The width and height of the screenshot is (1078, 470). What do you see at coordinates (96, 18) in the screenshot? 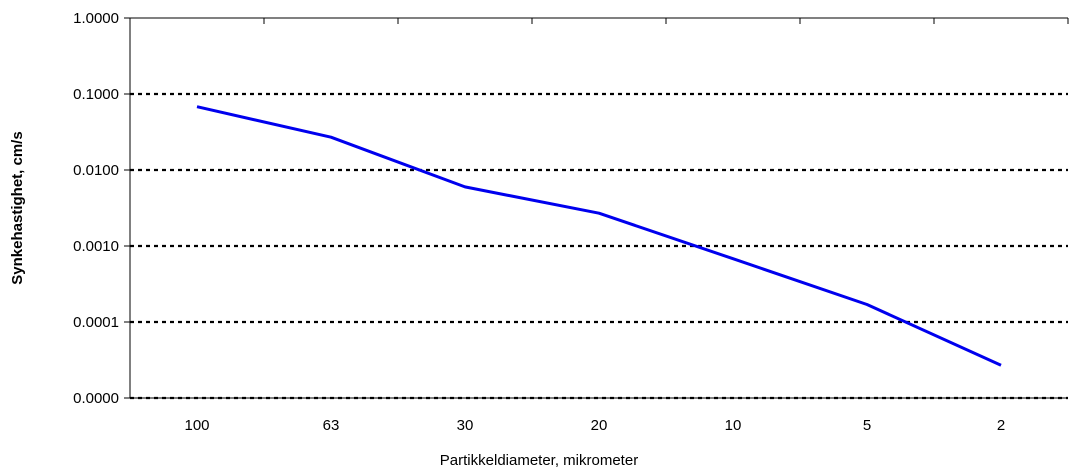
I see `y-tick-label: 1.0000` at bounding box center [96, 18].